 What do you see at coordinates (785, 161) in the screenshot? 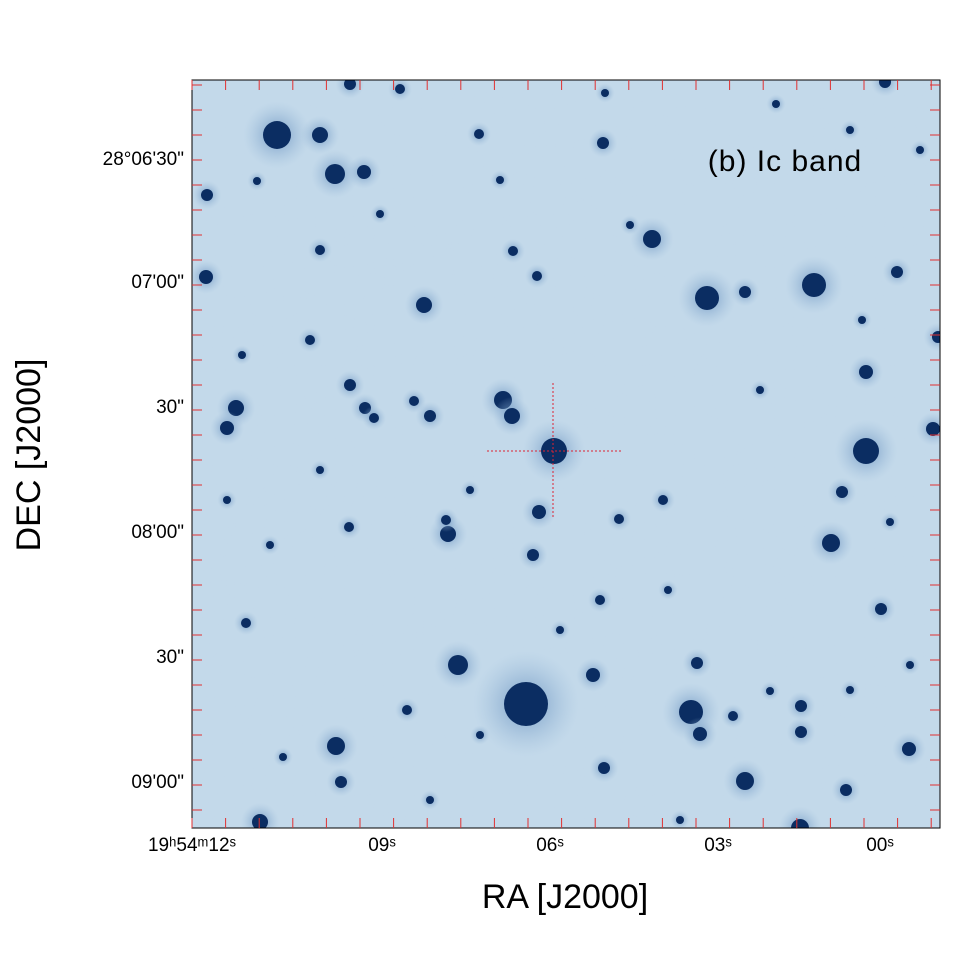
I see `band-annotation: (b) Ic band` at bounding box center [785, 161].